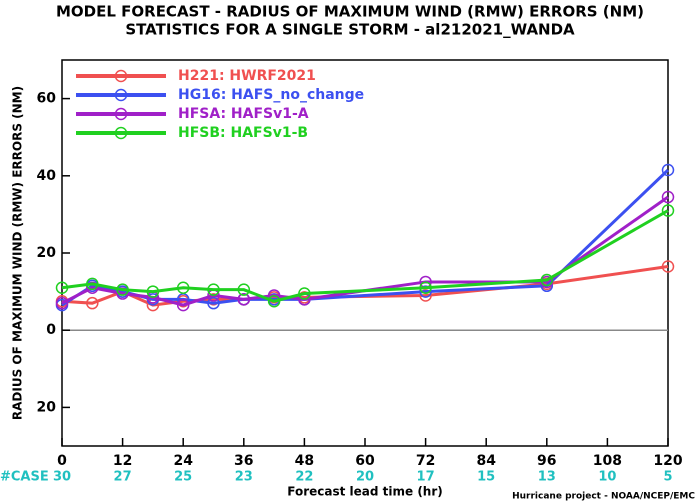 This screenshot has width=700, height=503. I want to click on x-tick-label: 96, so click(546, 461).